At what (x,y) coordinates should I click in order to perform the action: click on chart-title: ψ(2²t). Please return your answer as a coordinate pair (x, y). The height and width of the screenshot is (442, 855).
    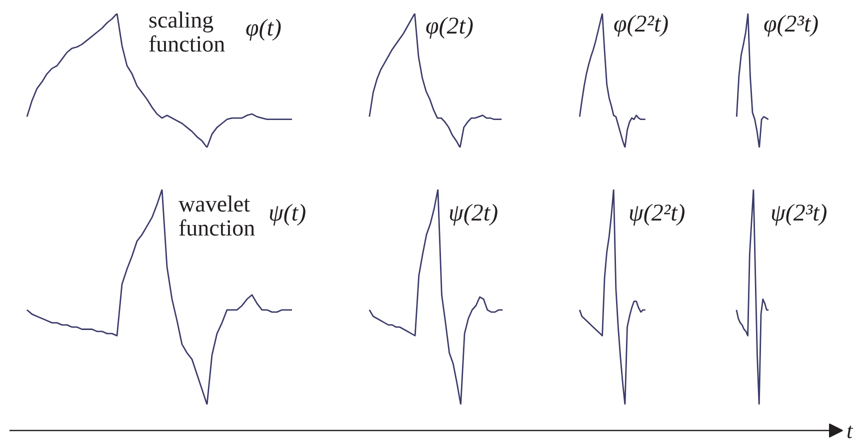
    Looking at the image, I should click on (657, 213).